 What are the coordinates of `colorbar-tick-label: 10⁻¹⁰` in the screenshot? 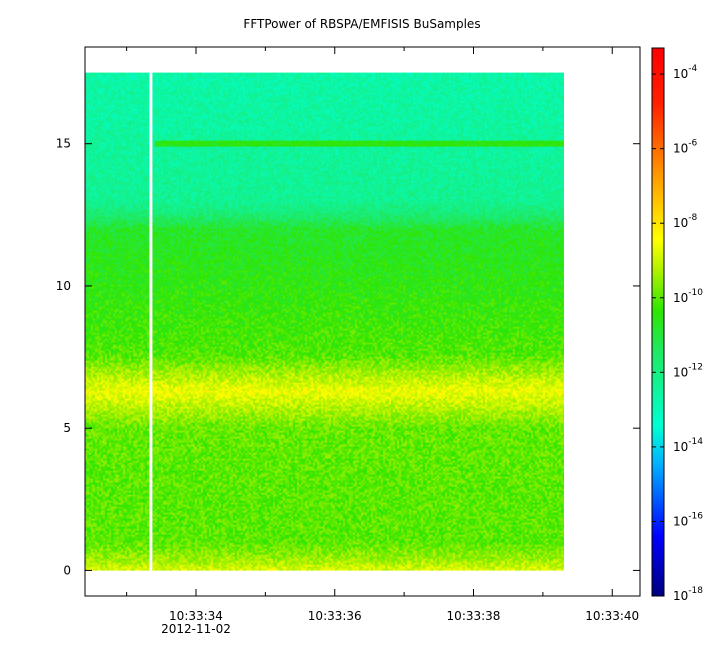 It's located at (688, 296).